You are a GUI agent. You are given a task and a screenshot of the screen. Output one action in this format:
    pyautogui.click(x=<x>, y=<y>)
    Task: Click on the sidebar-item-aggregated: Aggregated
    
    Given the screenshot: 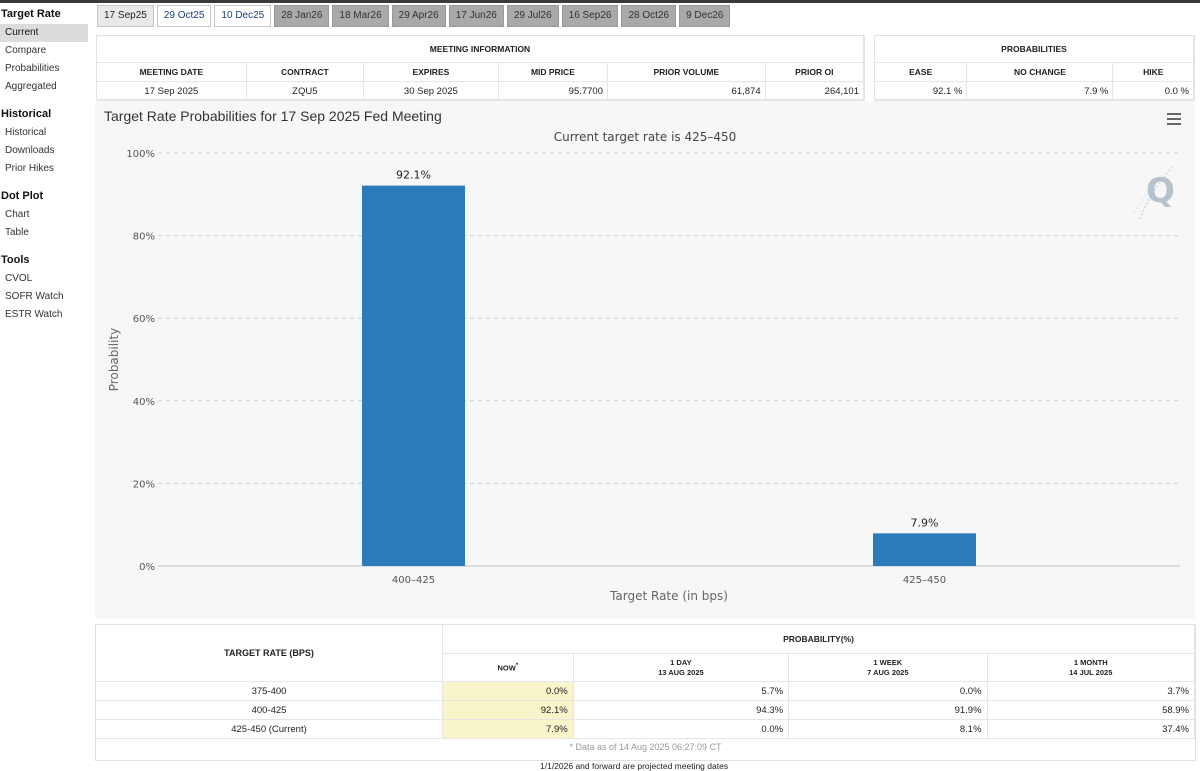 What is the action you would take?
    pyautogui.click(x=31, y=86)
    